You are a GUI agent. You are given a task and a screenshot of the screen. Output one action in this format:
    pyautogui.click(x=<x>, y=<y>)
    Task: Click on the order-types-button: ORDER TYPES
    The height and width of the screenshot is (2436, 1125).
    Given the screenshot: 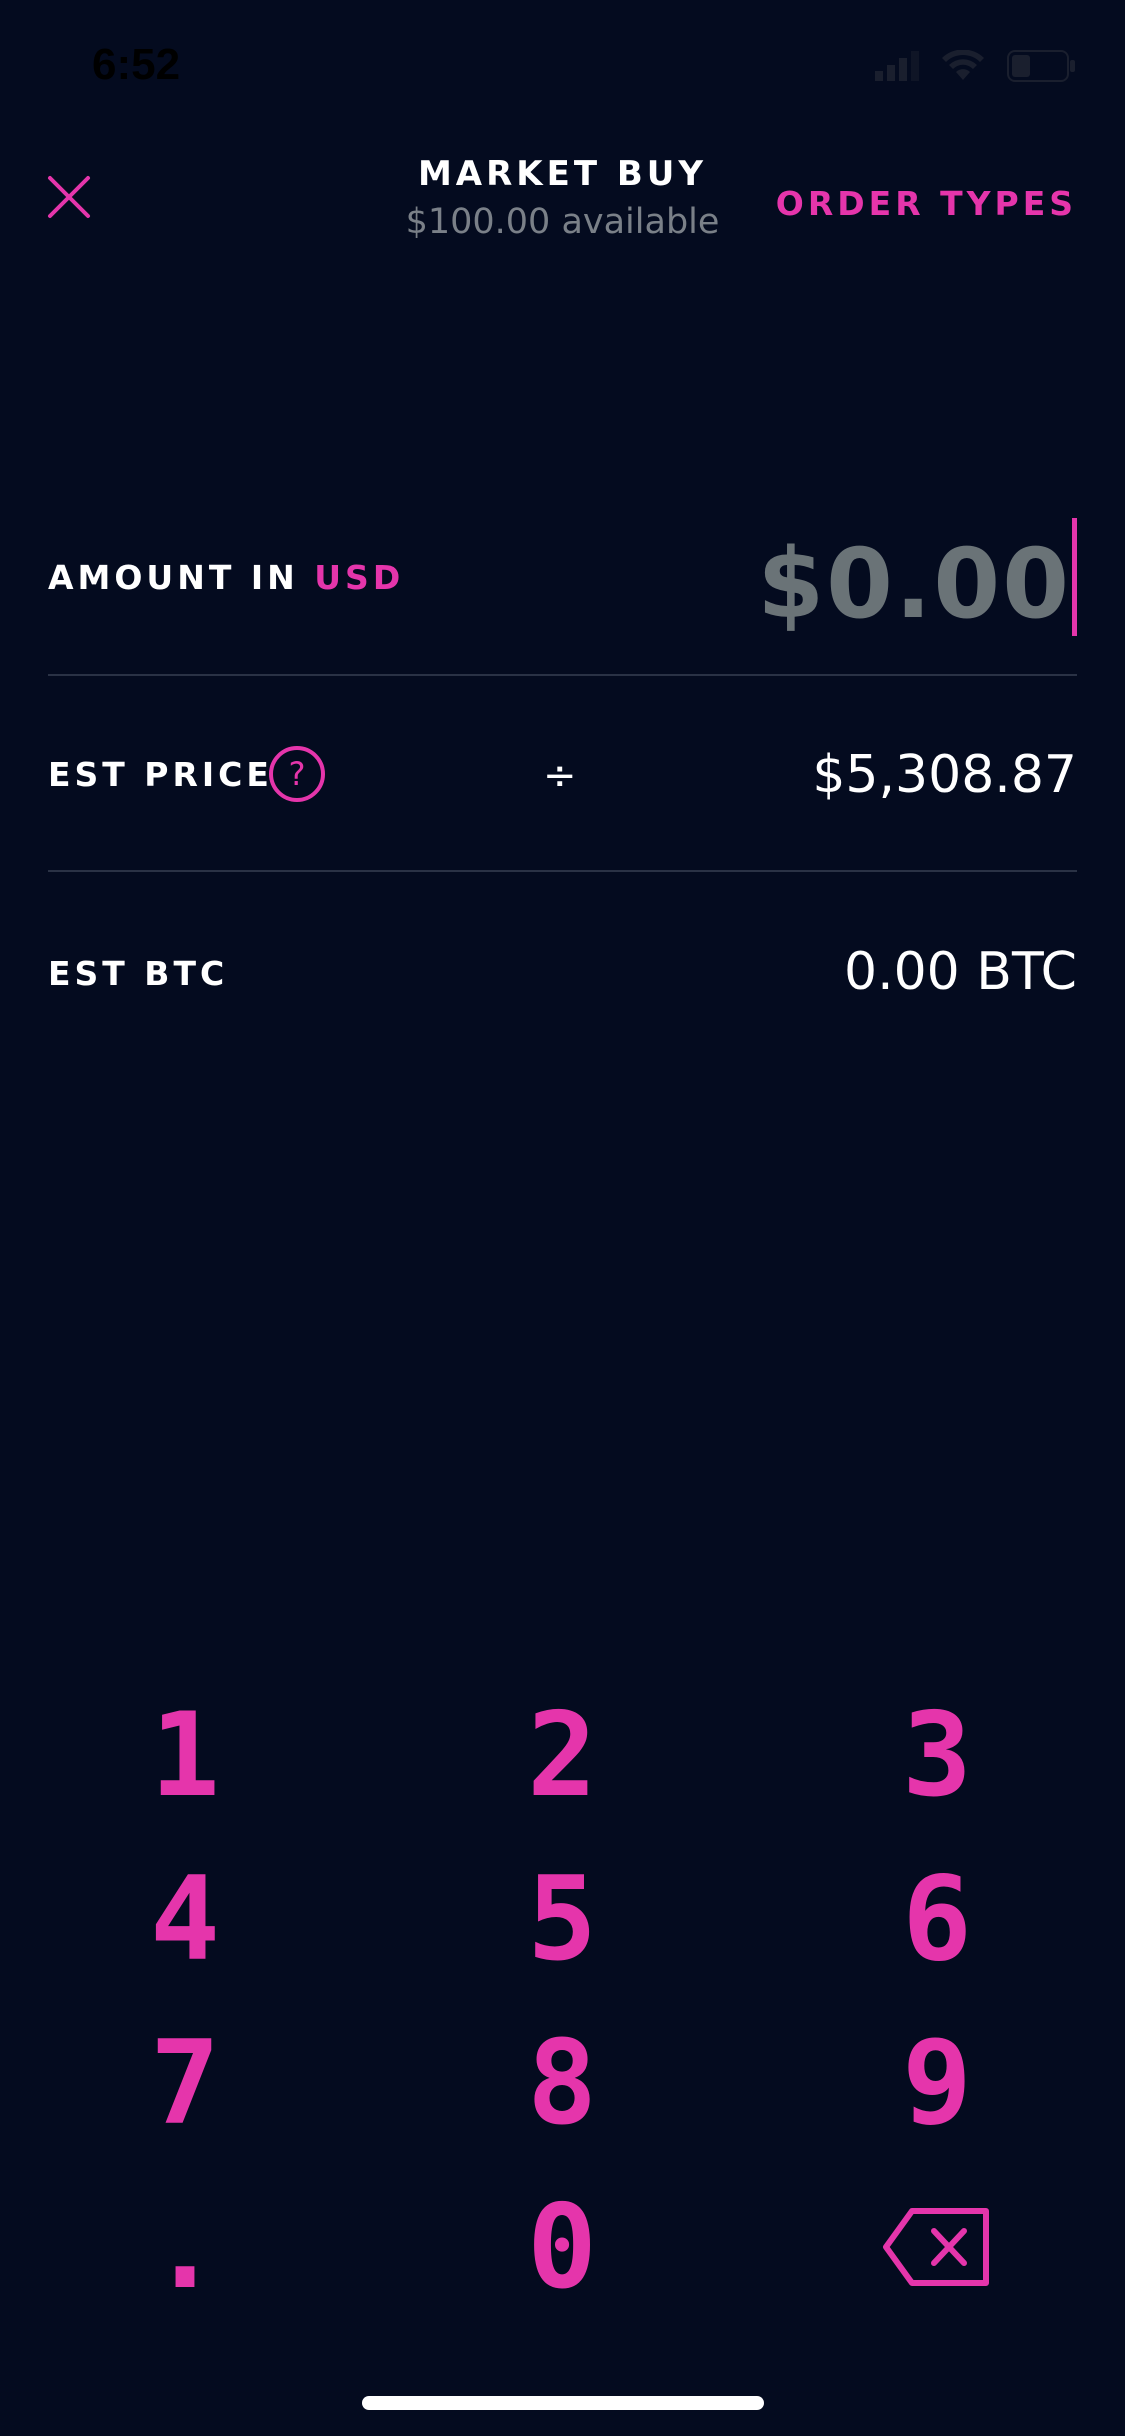 What is the action you would take?
    pyautogui.click(x=926, y=203)
    